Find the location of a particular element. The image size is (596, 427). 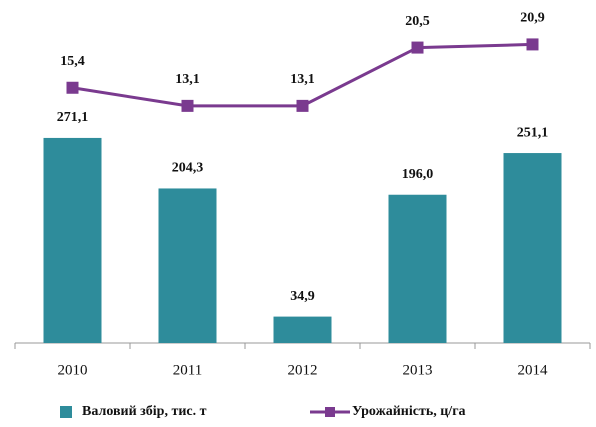

legend-label: Урожайність, ц/га is located at coordinates (409, 411).